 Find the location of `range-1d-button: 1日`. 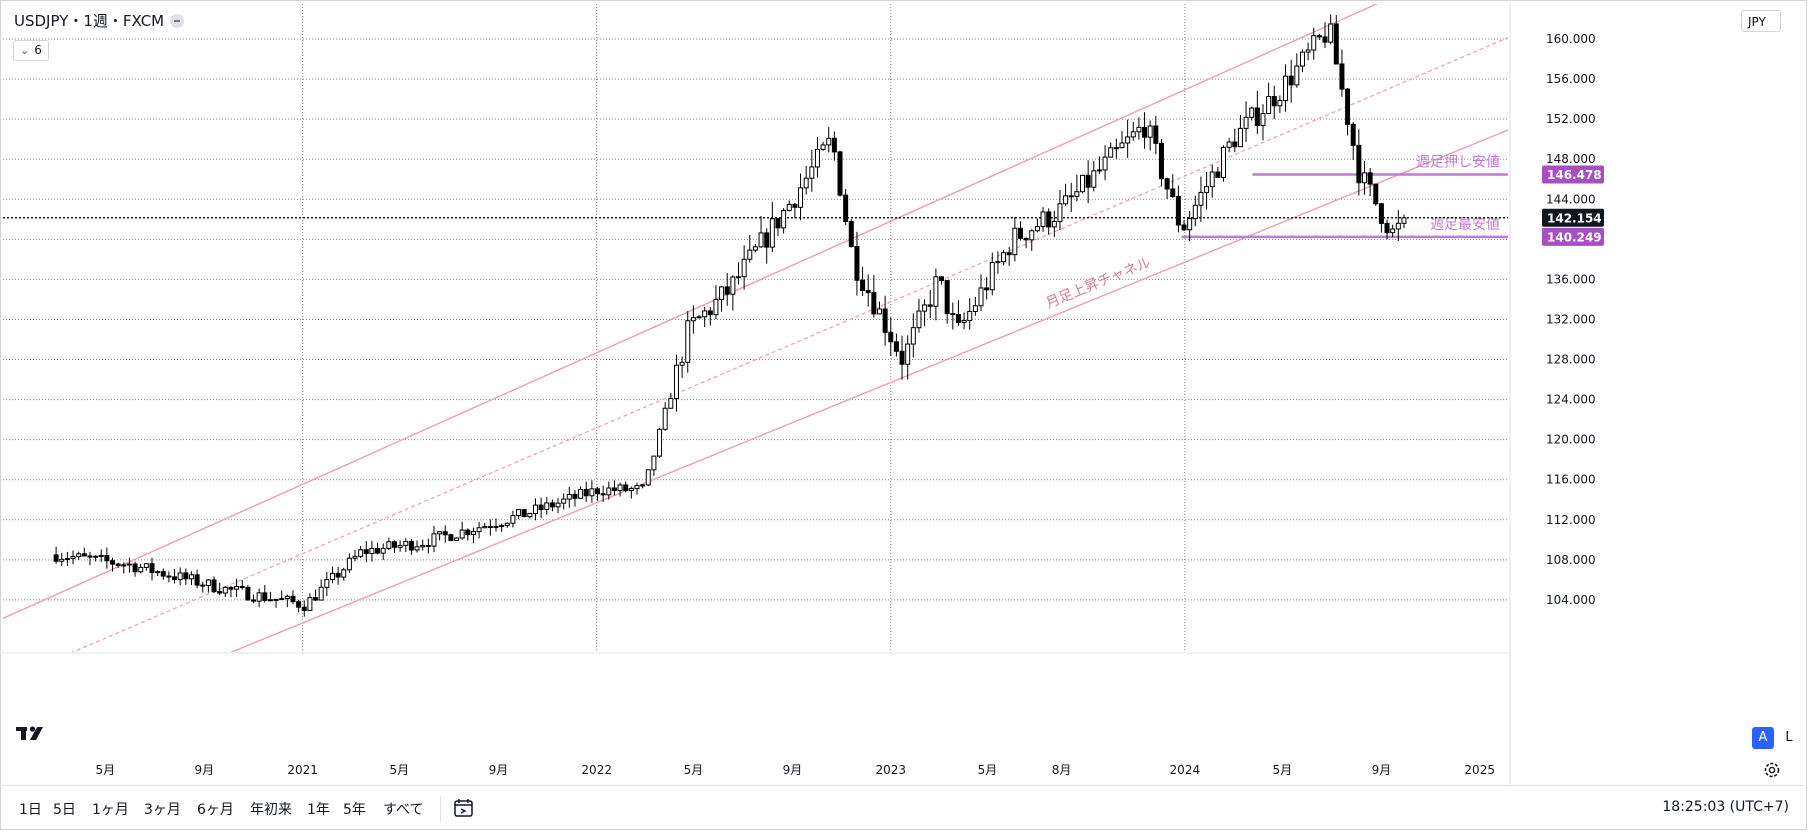

range-1d-button: 1日 is located at coordinates (30, 810).